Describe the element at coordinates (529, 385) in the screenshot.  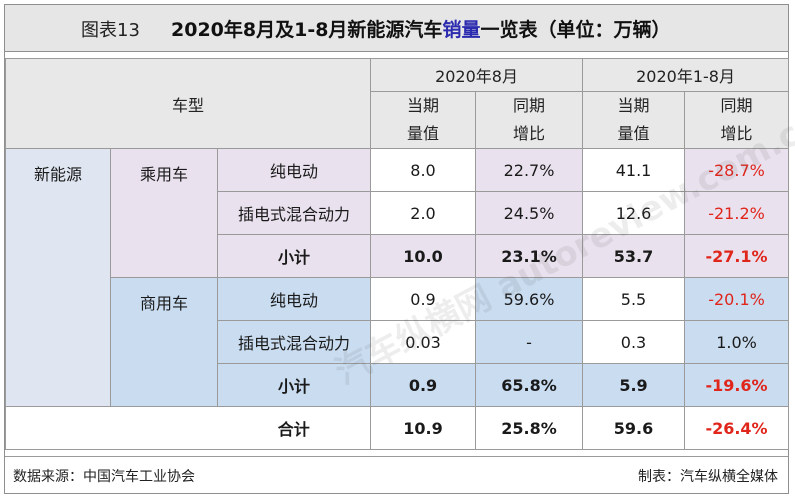
I see `cell-value: 65.8%` at that location.